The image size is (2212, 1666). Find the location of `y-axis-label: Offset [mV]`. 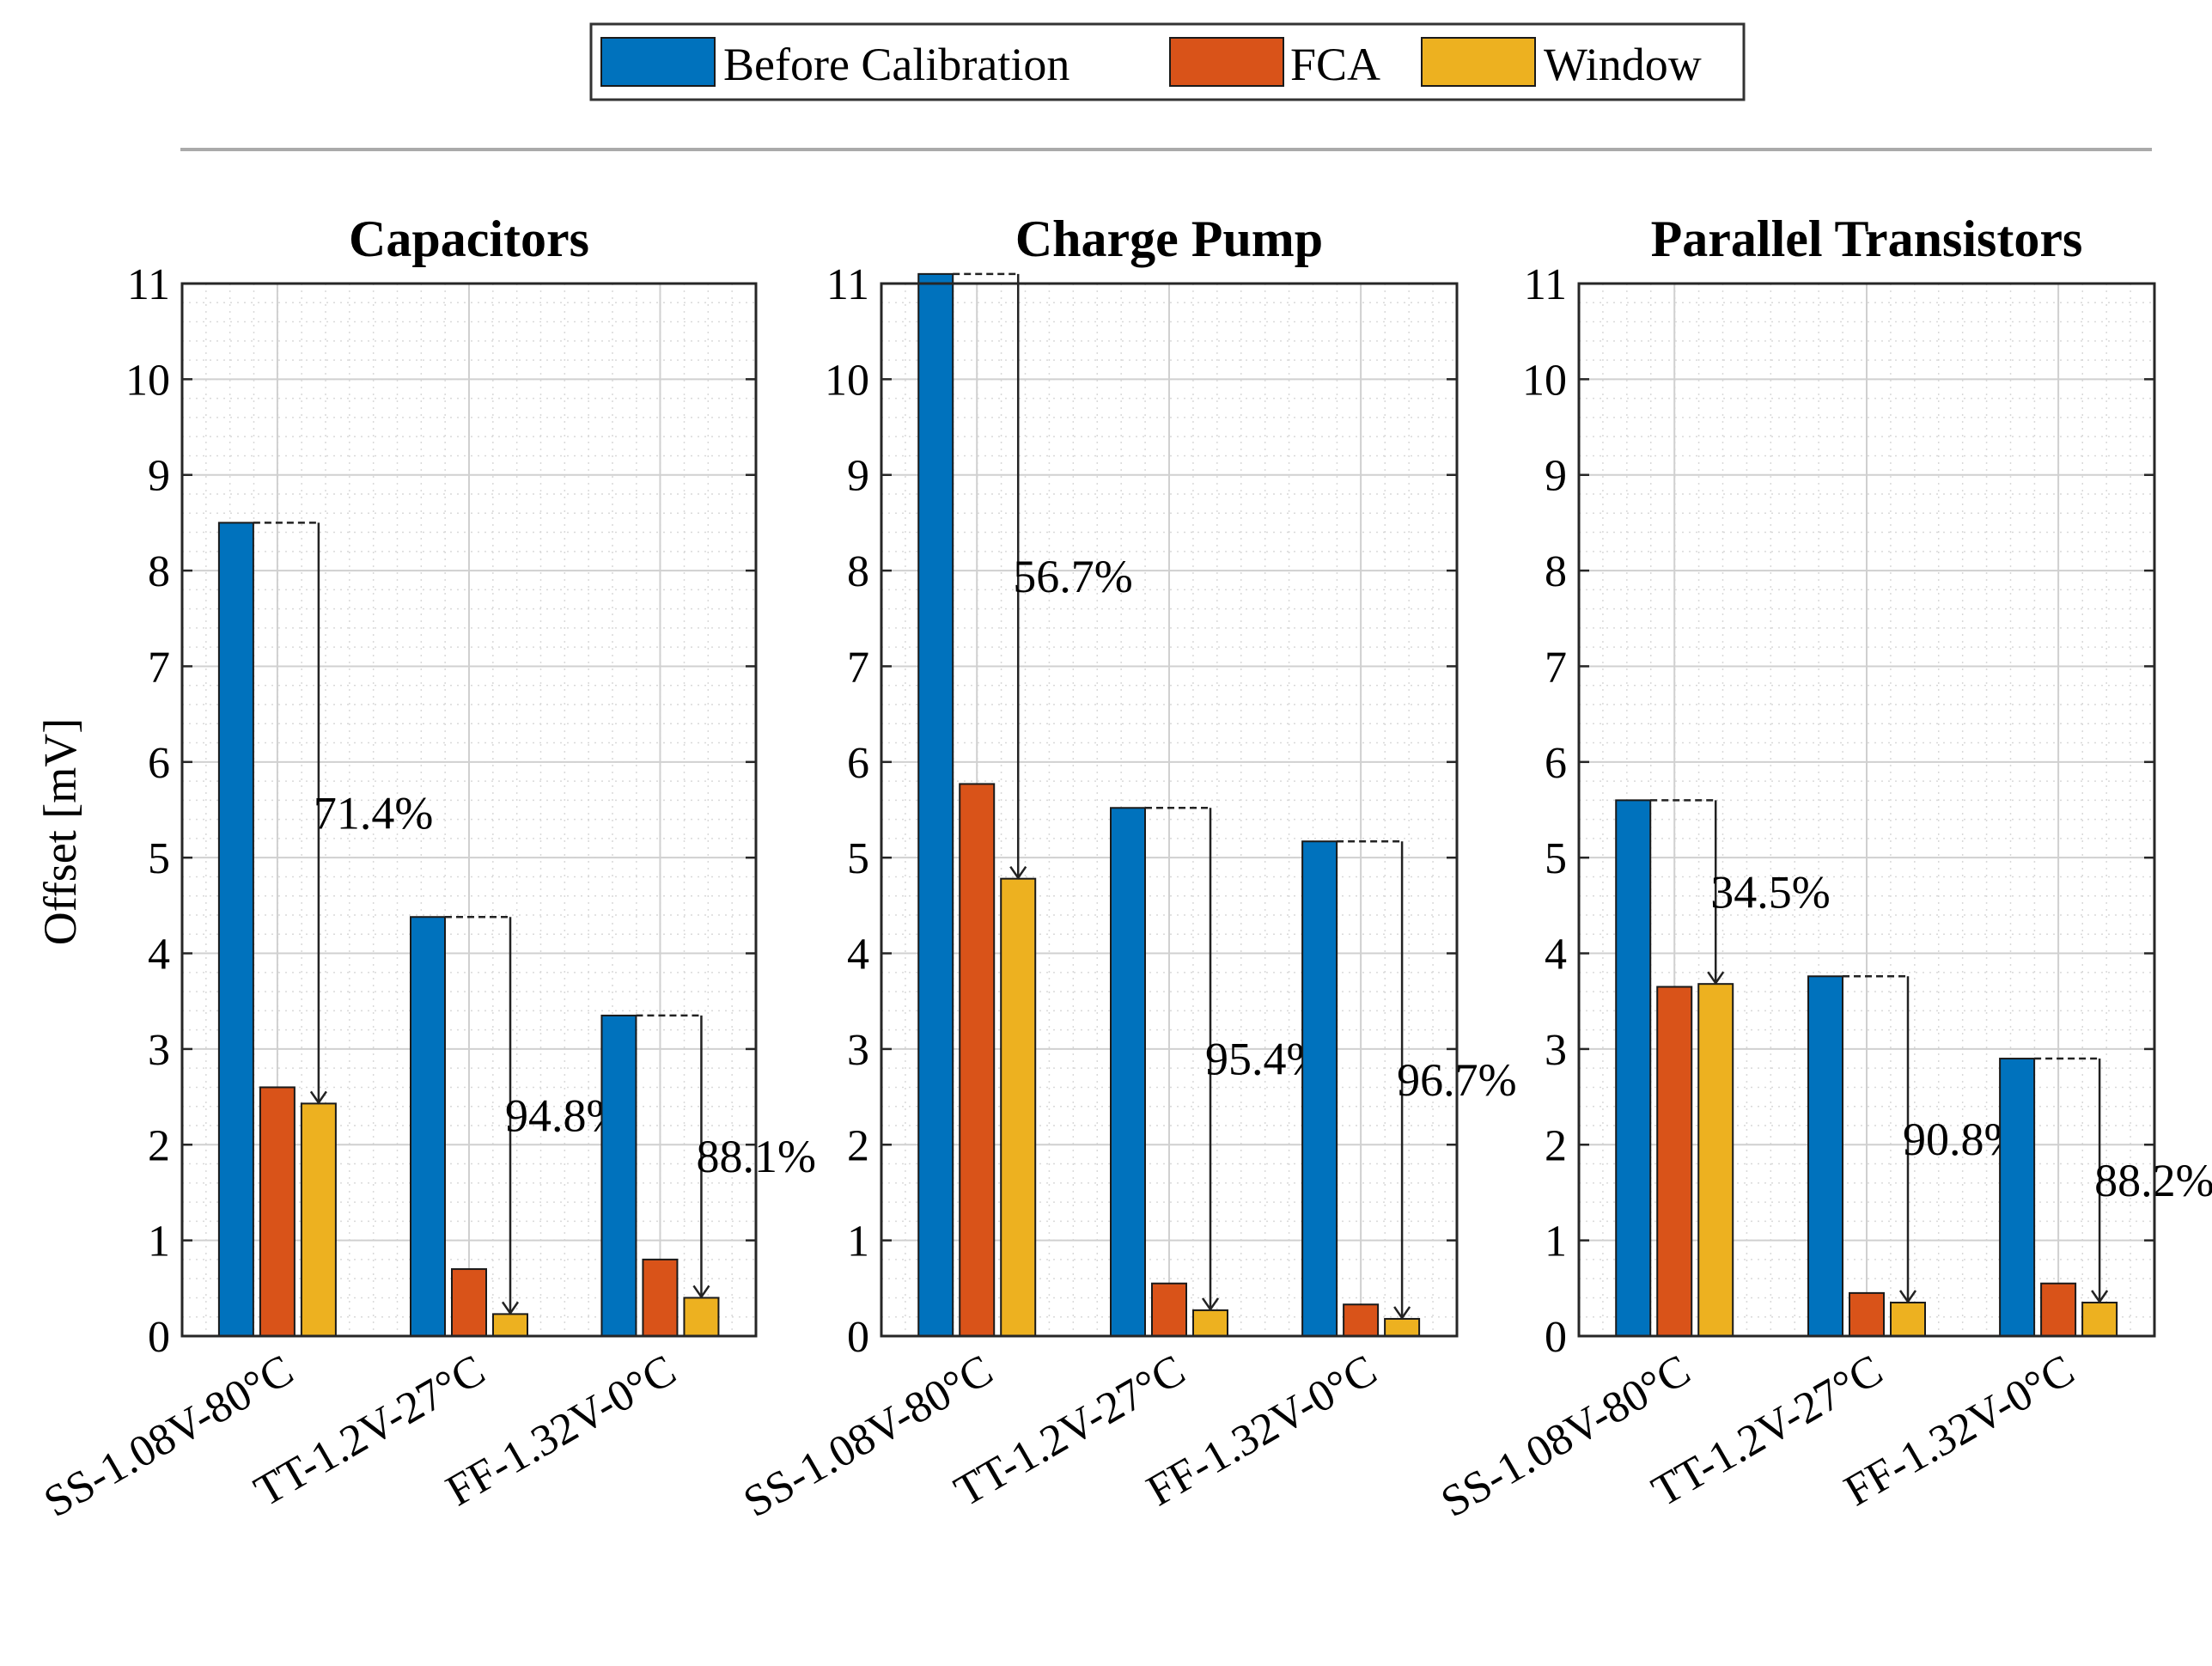

y-axis-label: Offset [mV] is located at coordinates (60, 832).